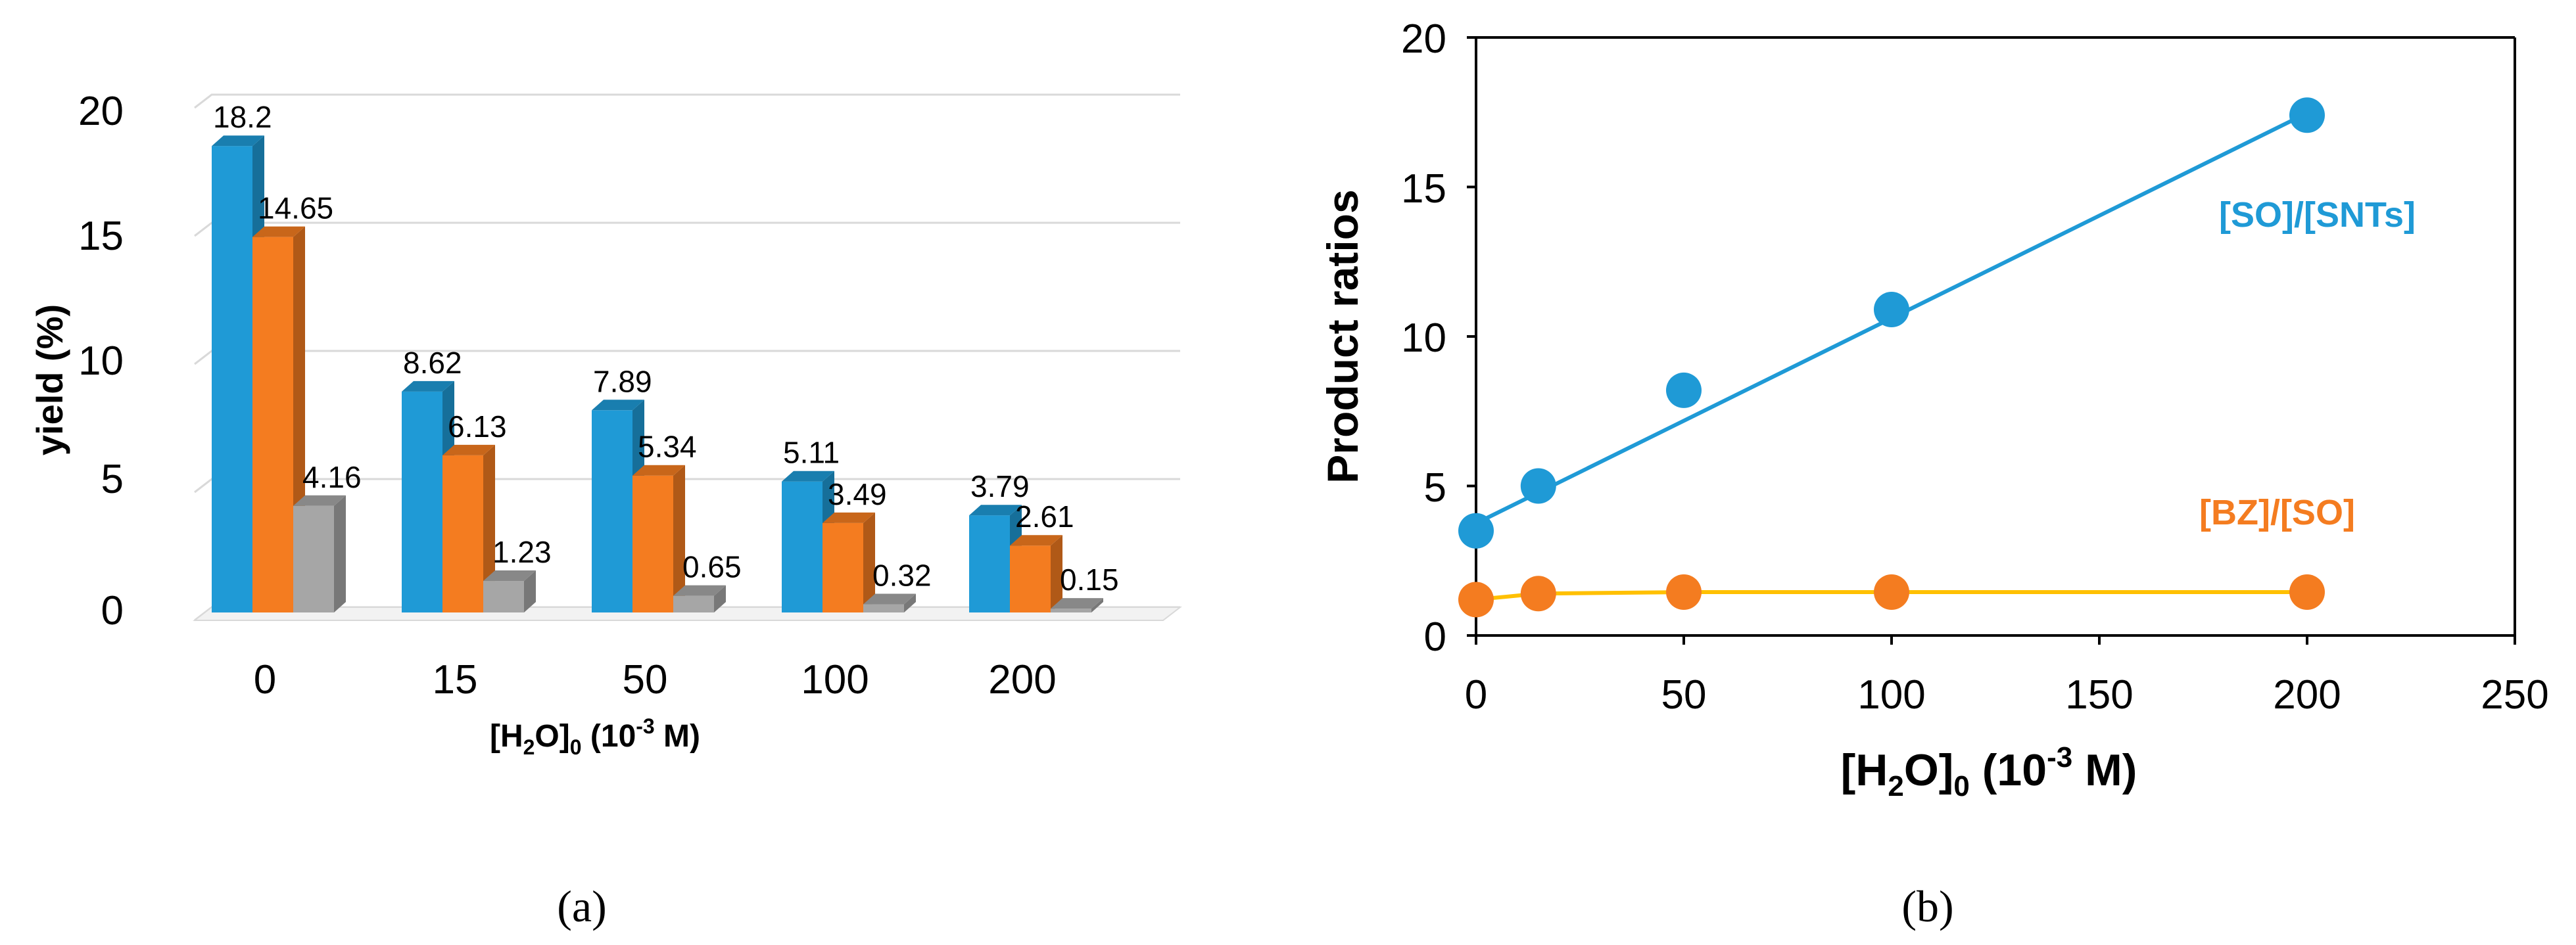 This screenshot has height=945, width=2576. What do you see at coordinates (432, 363) in the screenshot?
I see `data-label: 8.62` at bounding box center [432, 363].